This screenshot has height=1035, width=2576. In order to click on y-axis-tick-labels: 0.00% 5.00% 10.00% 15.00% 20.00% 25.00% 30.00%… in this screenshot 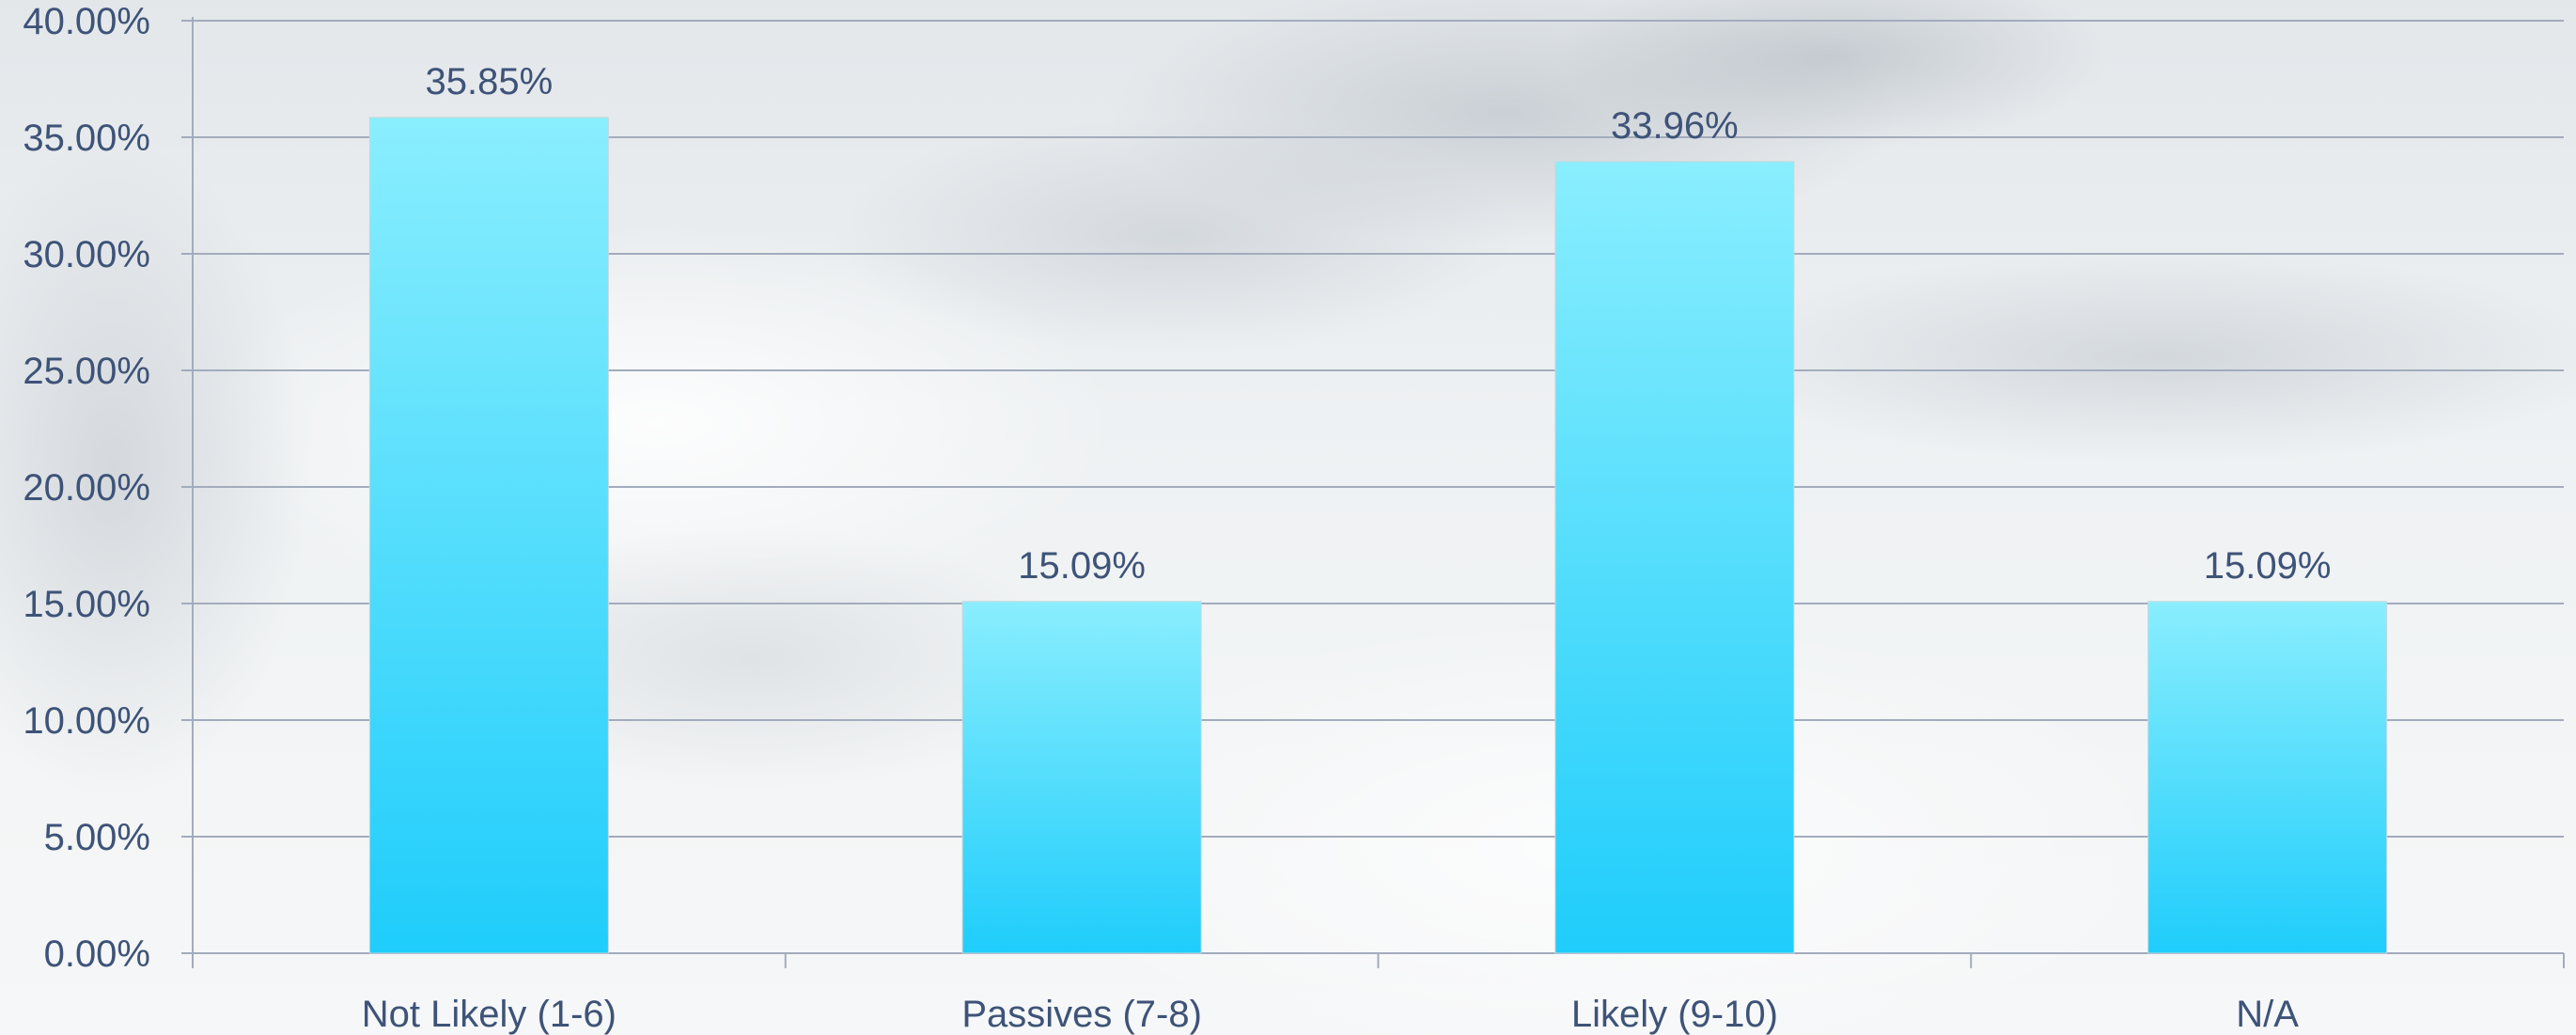, I will do `click(86, 488)`.